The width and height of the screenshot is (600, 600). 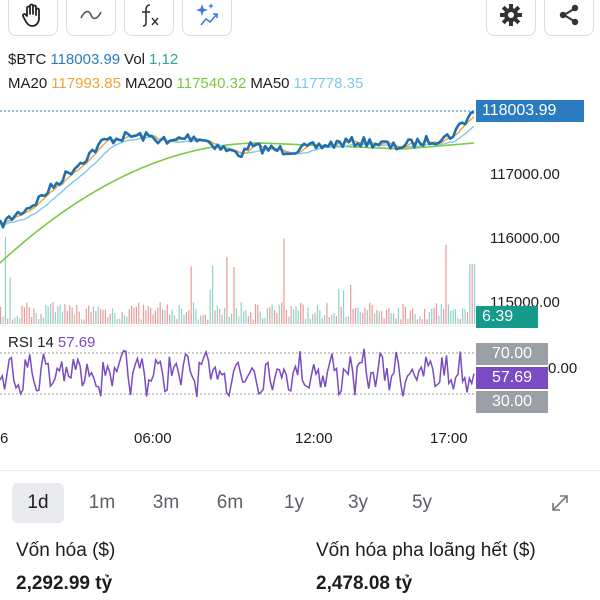 I want to click on share-icon, so click(x=569, y=15).